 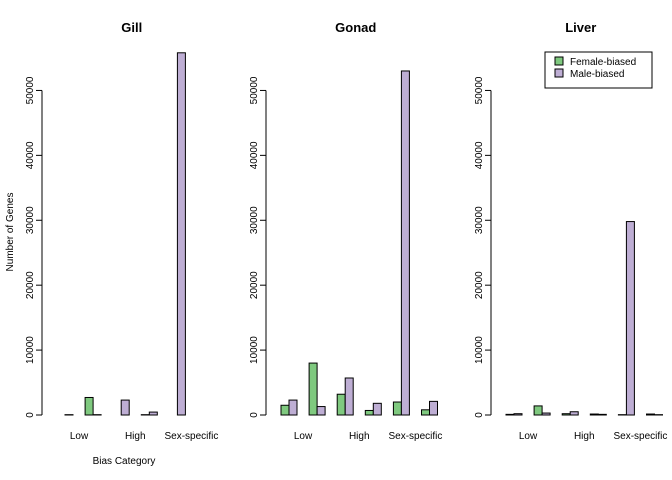 I want to click on liver-y-tick-label: 40000, so click(x=479, y=155).